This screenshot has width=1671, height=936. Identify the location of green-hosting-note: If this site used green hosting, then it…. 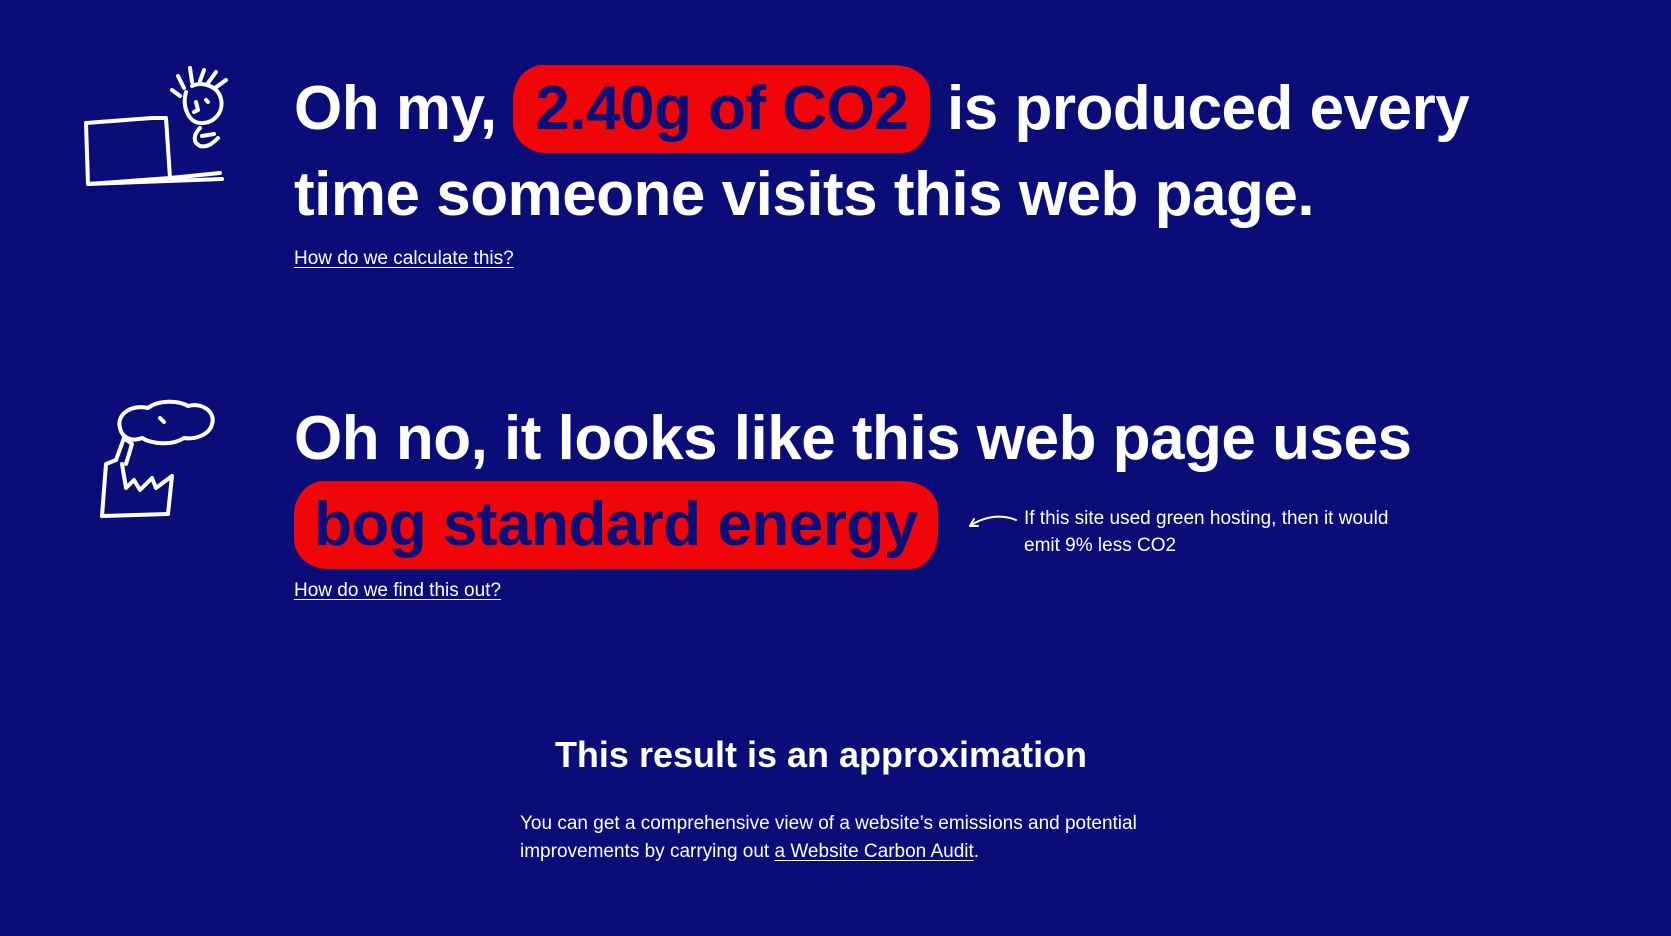
(1206, 532).